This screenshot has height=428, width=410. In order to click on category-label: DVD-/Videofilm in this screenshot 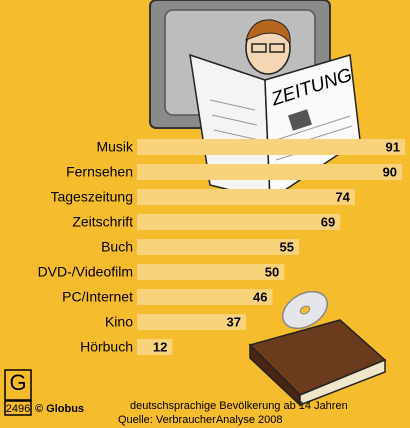, I will do `click(85, 272)`.